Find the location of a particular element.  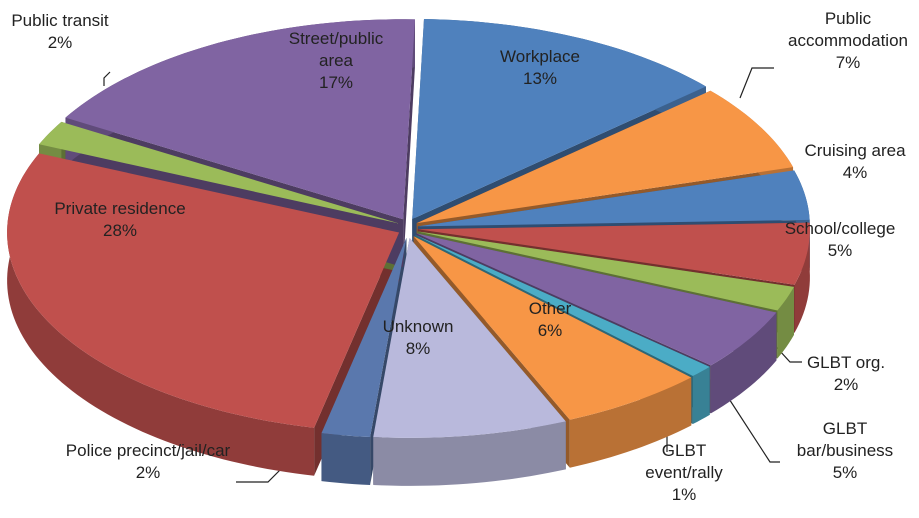

slice-label: GLBT event/rally 1% is located at coordinates (684, 473).